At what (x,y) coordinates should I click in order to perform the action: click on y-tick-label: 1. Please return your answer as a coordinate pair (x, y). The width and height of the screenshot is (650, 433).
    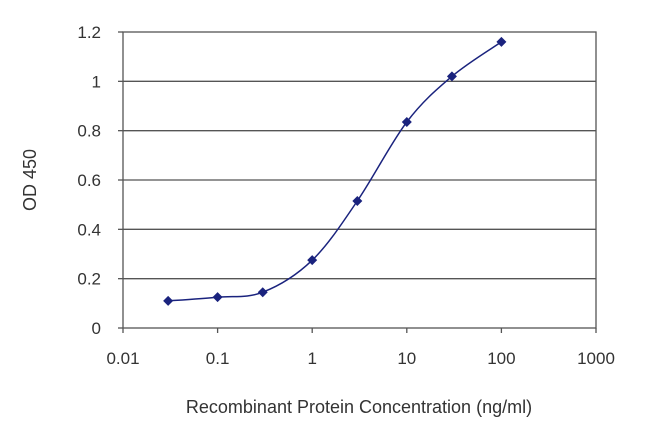
    Looking at the image, I should click on (96, 81).